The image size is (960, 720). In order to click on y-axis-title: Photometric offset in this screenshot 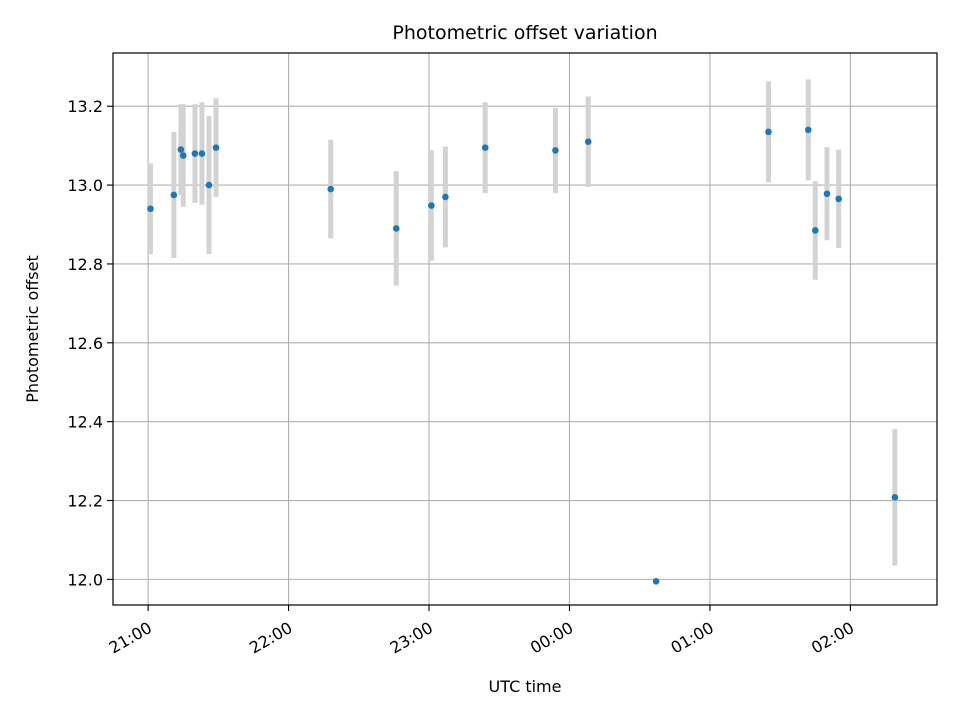, I will do `click(32, 329)`.